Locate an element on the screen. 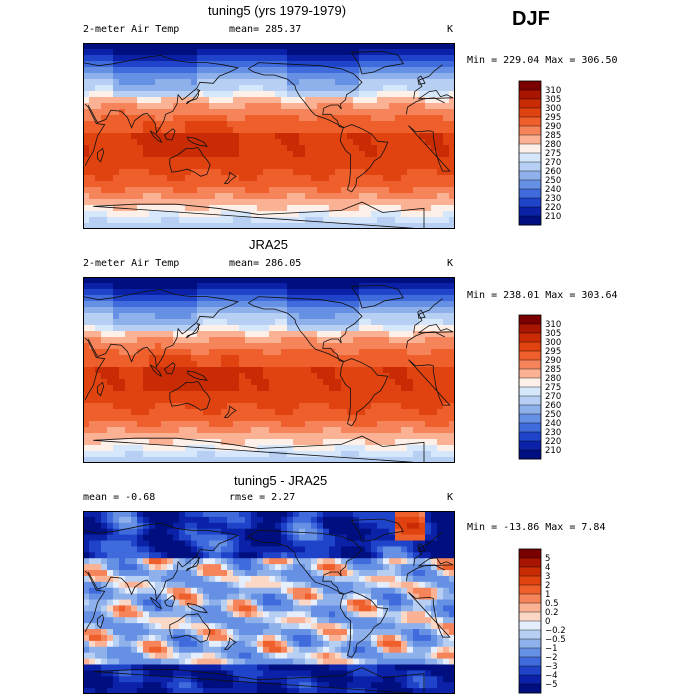 This screenshot has width=700, height=700. field-cells is located at coordinates (269, 602).